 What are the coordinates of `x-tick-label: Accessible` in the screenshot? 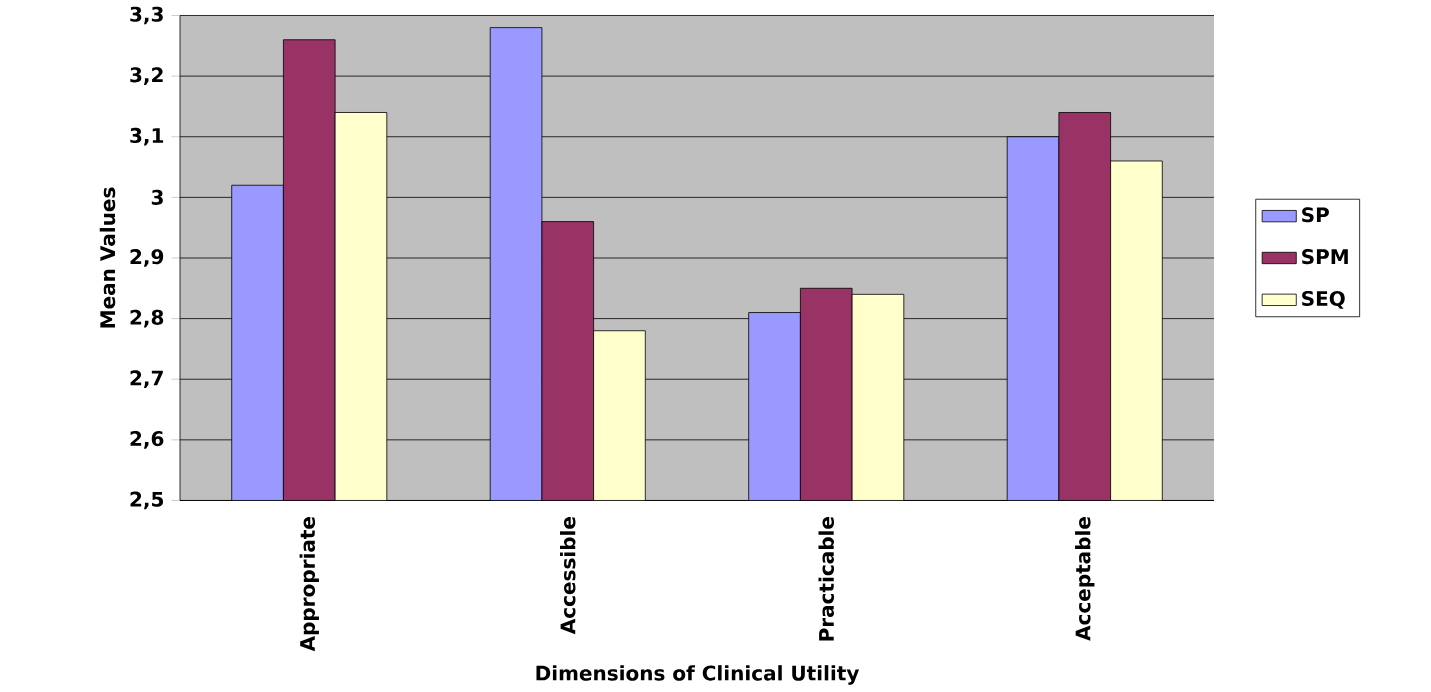 It's located at (568, 575).